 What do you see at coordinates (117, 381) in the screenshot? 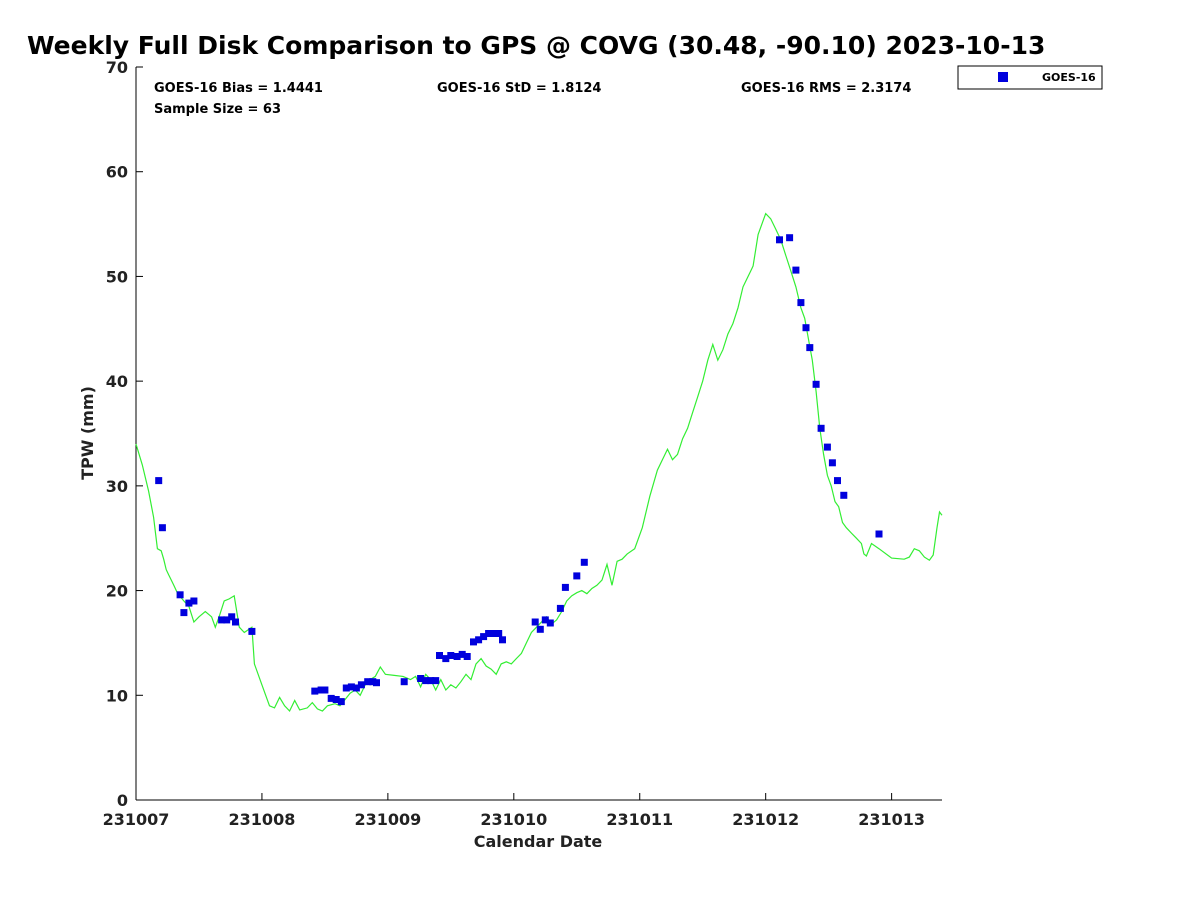
I see `y-tick-label: 40` at bounding box center [117, 381].